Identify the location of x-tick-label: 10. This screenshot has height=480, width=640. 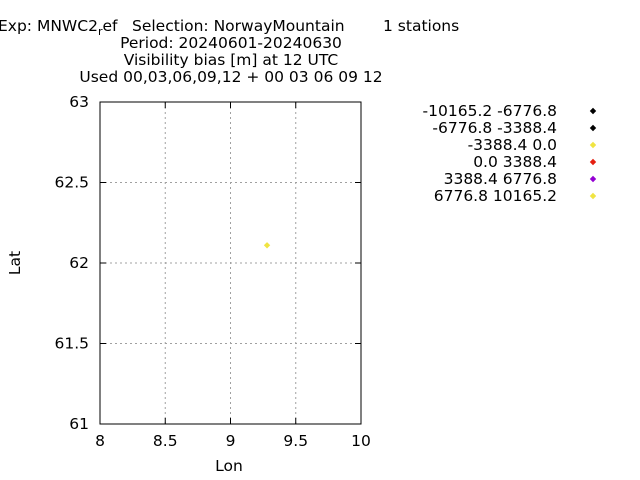
(361, 441).